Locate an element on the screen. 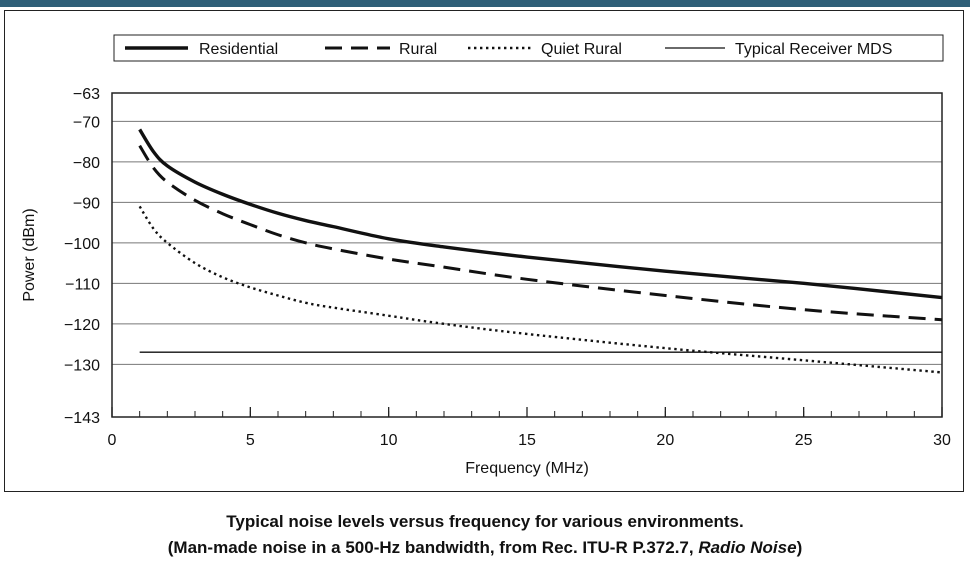 This screenshot has width=970, height=565. y-tick-label-1: −70 is located at coordinates (86, 122).